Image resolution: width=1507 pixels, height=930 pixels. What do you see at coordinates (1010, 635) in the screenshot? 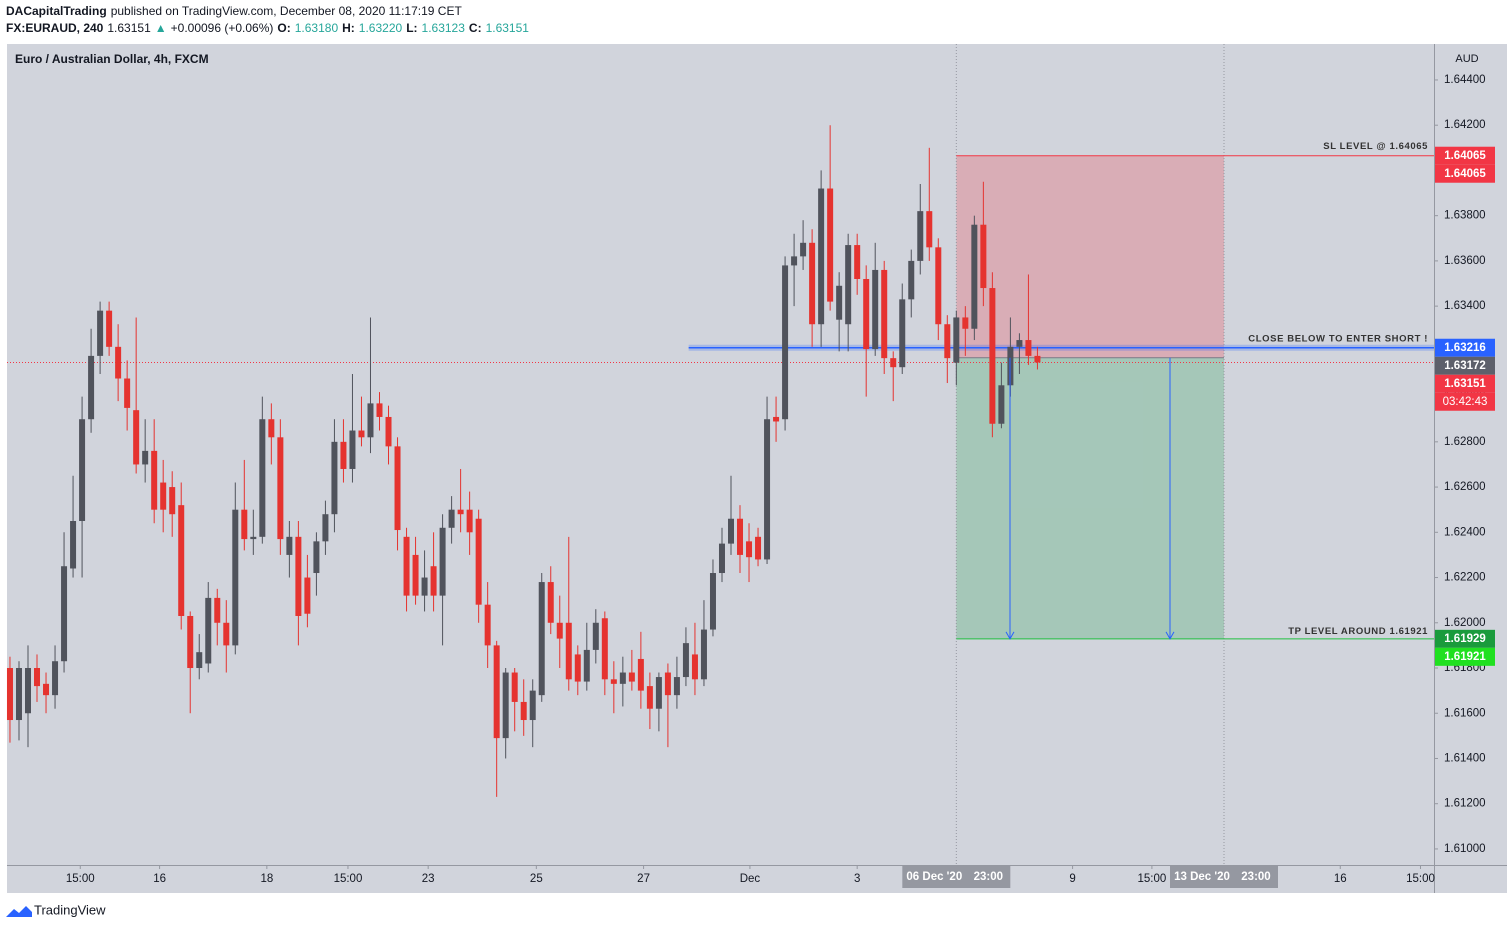
I see `arrow-head` at bounding box center [1010, 635].